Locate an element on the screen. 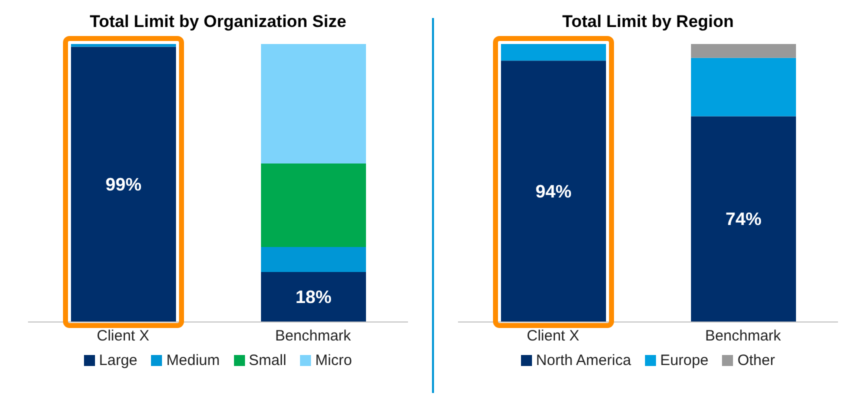 This screenshot has height=402, width=866. legend-label: Other is located at coordinates (755, 360).